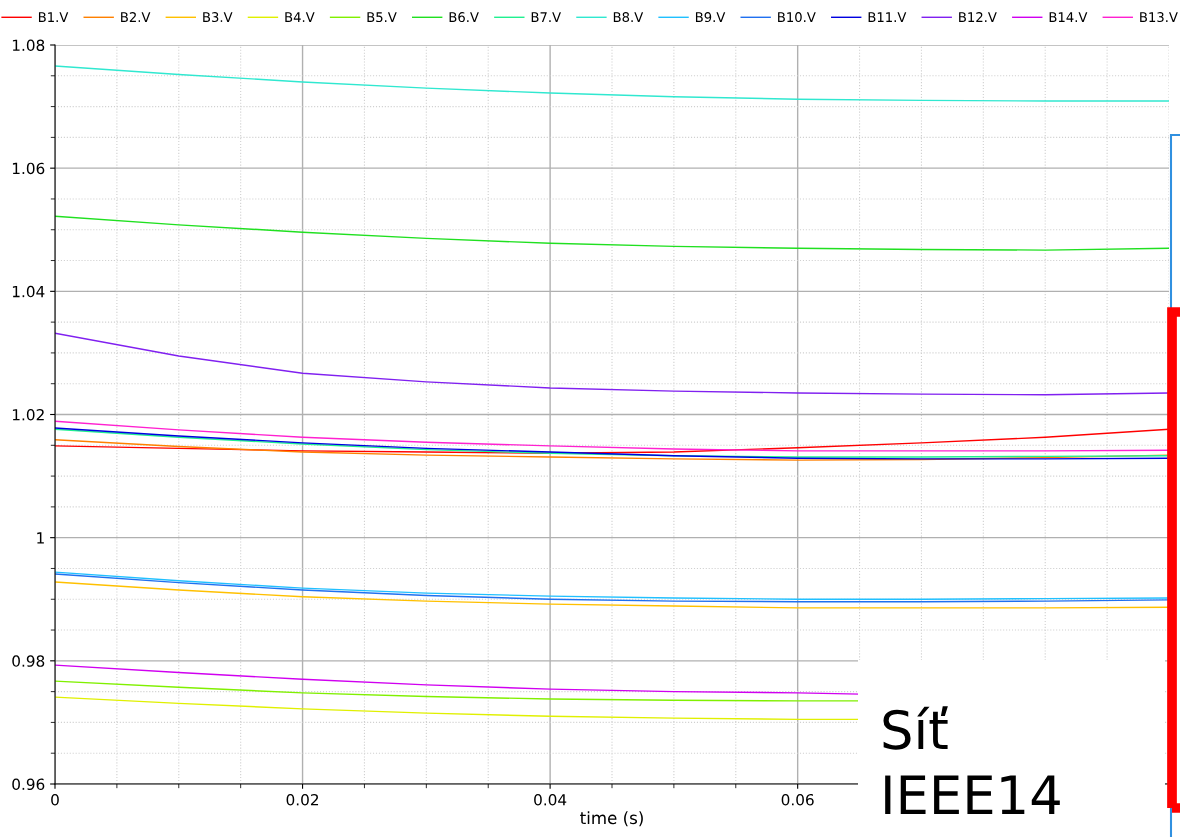  I want to click on legend-label: B6.V, so click(464, 17).